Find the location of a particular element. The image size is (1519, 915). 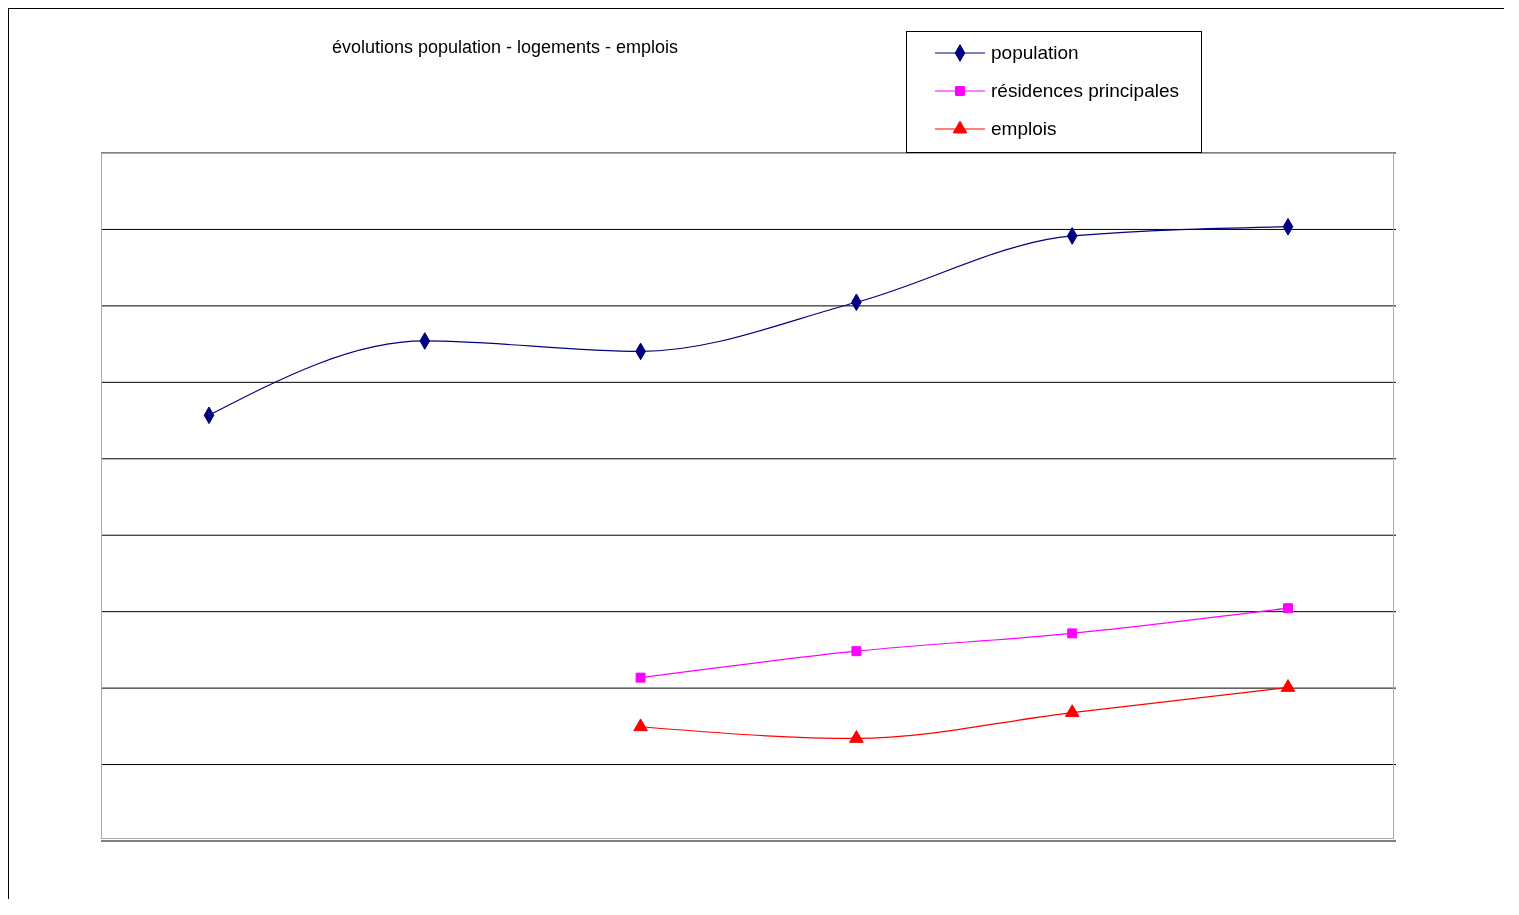

chart-title: évolutions population - logements - emplois is located at coordinates (505, 47).